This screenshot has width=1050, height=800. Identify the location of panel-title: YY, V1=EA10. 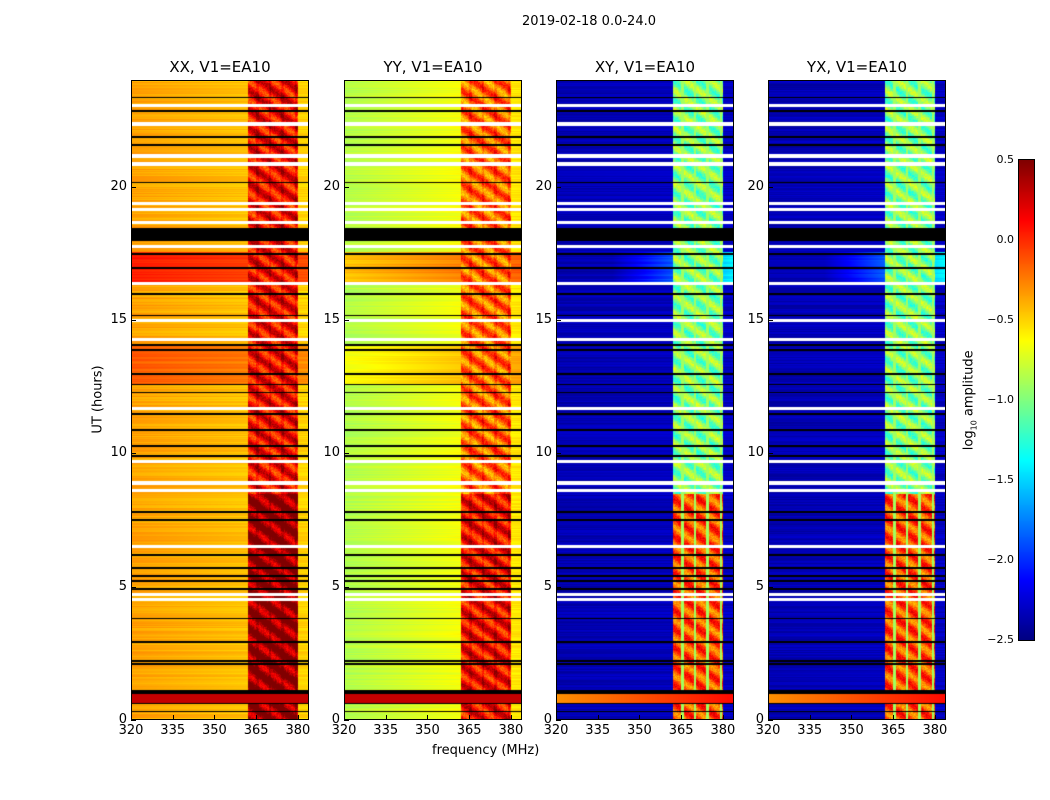
(433, 67).